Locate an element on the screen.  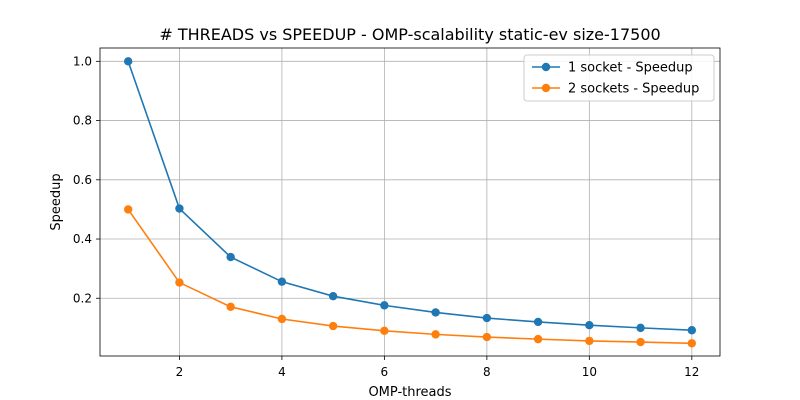
x-tick-label: 12 is located at coordinates (691, 372).